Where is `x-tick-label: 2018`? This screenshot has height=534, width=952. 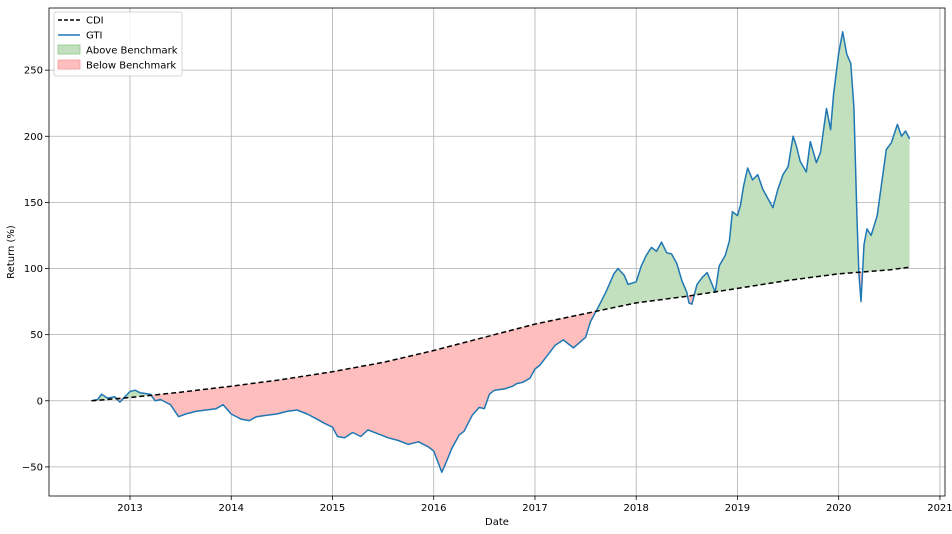 x-tick-label: 2018 is located at coordinates (635, 508).